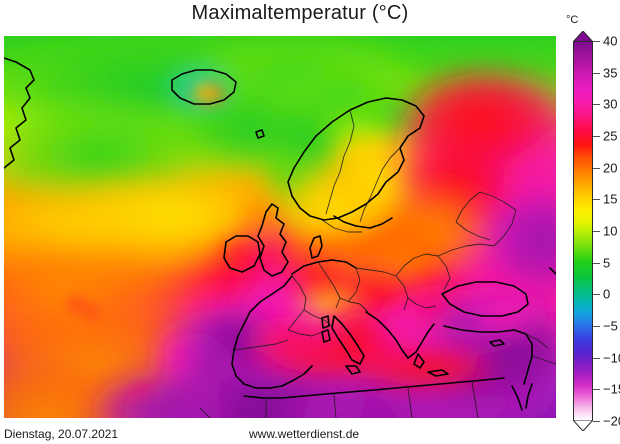 This screenshot has height=444, width=620. I want to click on colorbar-tick-label: 5, so click(607, 263).